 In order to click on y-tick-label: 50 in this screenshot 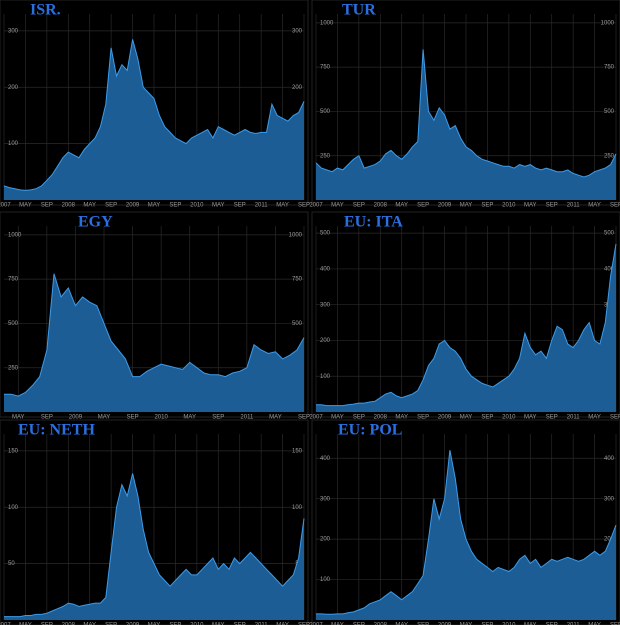, I will do `click(11, 564)`.